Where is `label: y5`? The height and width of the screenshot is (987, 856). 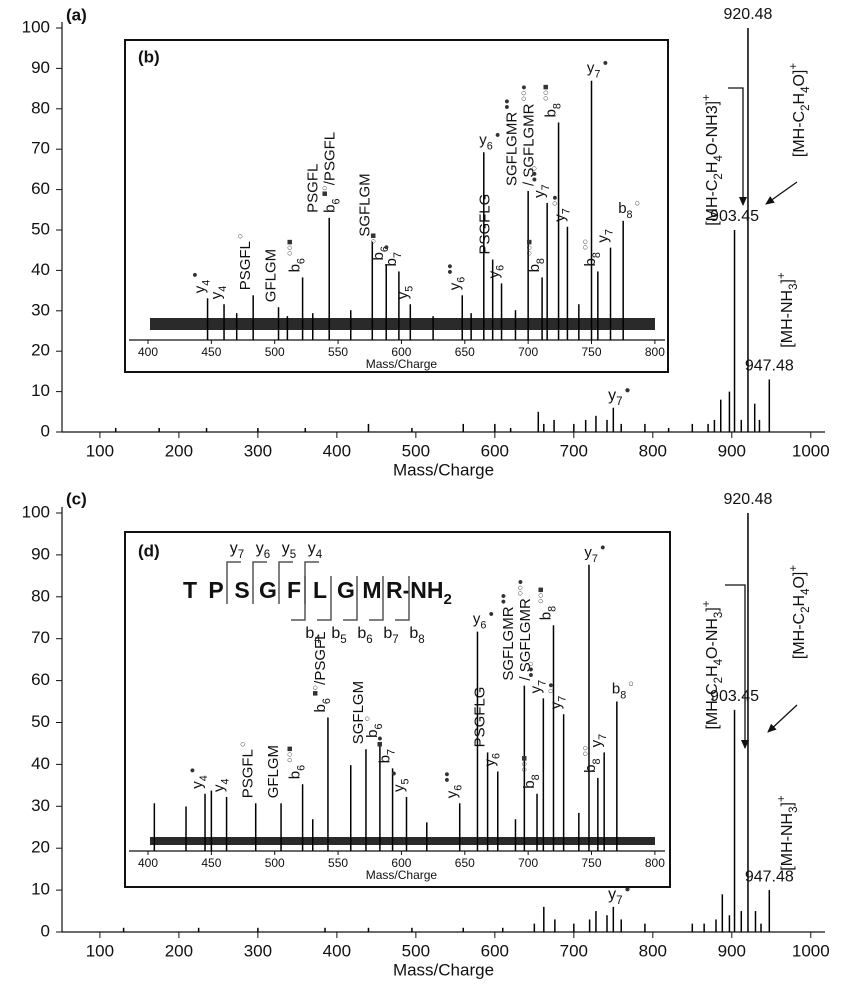 label: y5 is located at coordinates (404, 293).